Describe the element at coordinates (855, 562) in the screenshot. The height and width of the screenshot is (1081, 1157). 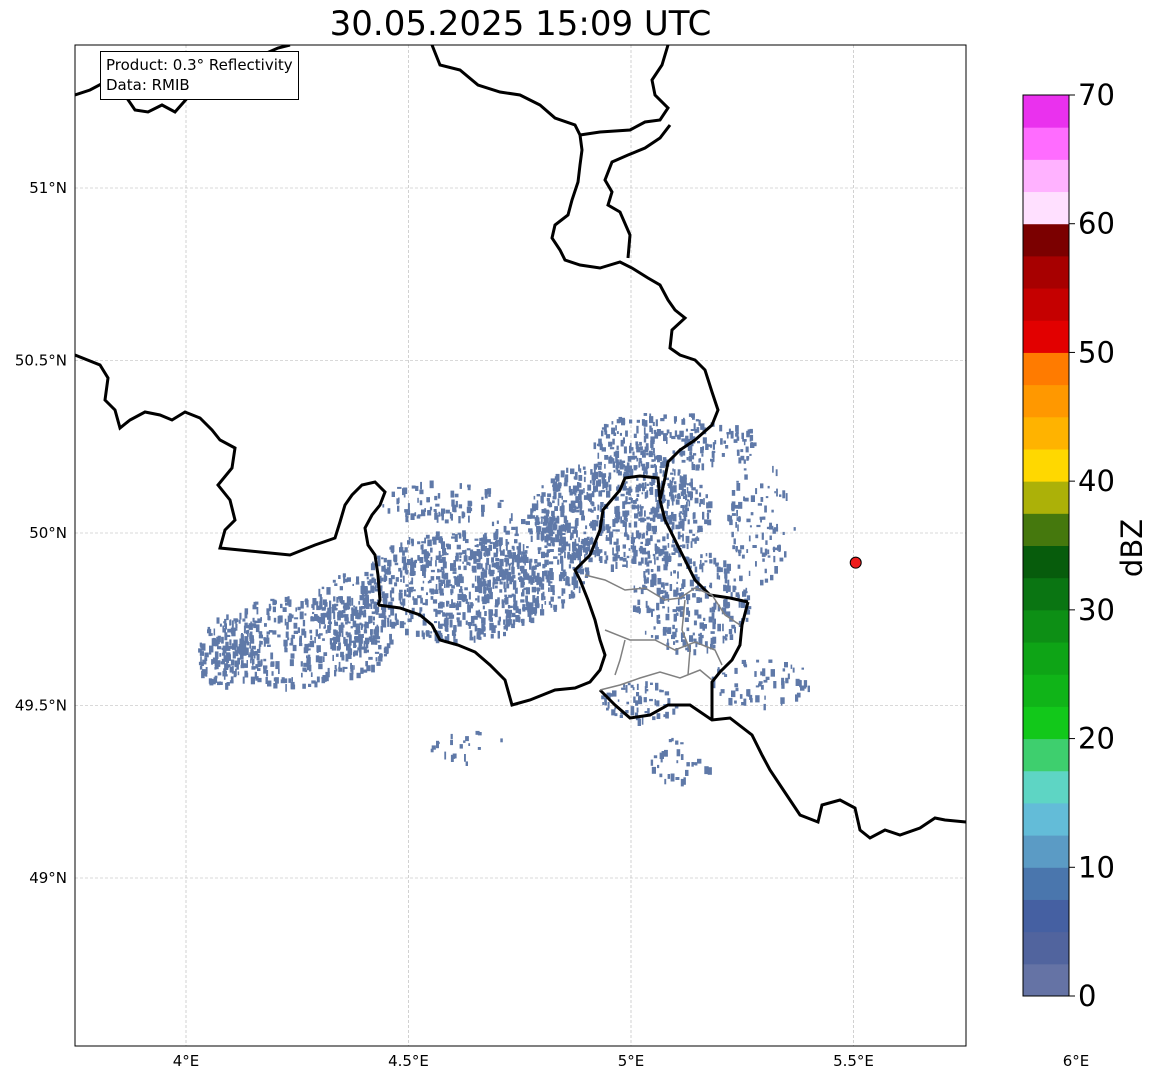
I see `radar-site-marker` at that location.